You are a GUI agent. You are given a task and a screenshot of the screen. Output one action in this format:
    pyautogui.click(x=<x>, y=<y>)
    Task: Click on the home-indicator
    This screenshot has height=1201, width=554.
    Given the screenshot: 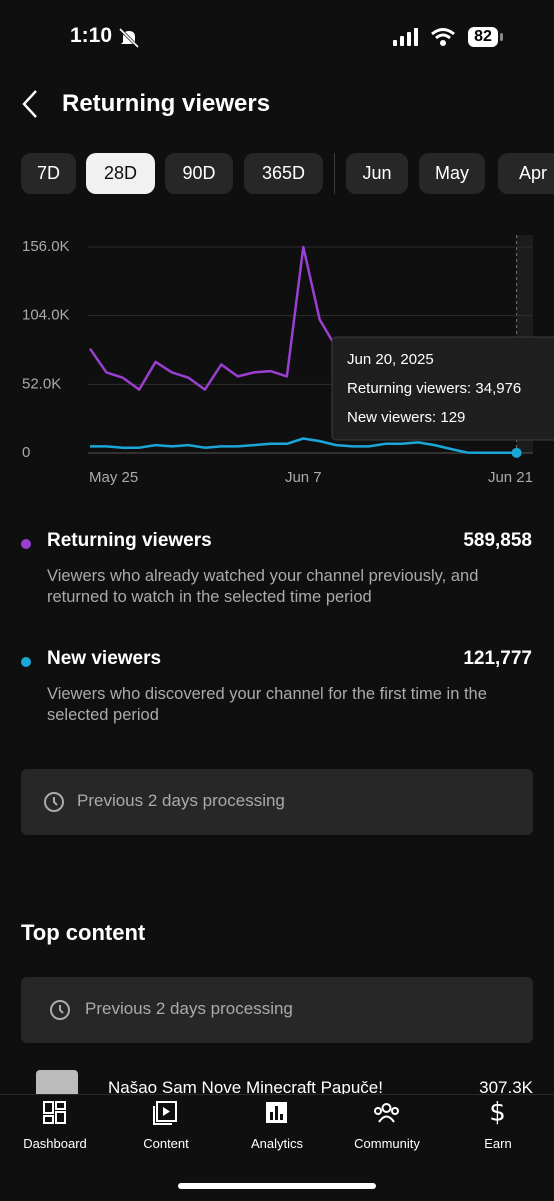 What is the action you would take?
    pyautogui.click(x=277, y=1186)
    